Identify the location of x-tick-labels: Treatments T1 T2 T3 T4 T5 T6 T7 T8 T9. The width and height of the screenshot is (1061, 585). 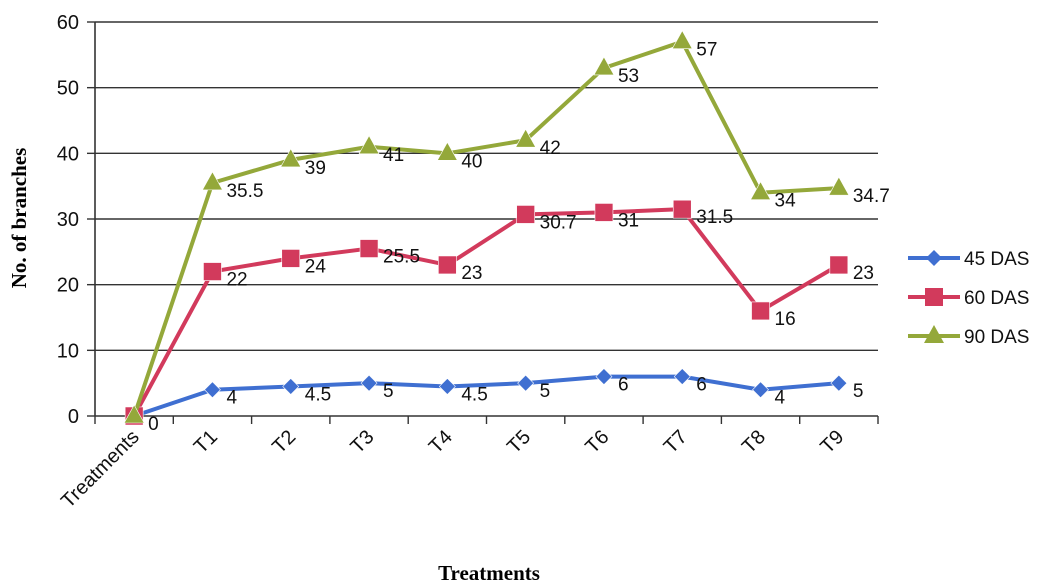
(452, 469).